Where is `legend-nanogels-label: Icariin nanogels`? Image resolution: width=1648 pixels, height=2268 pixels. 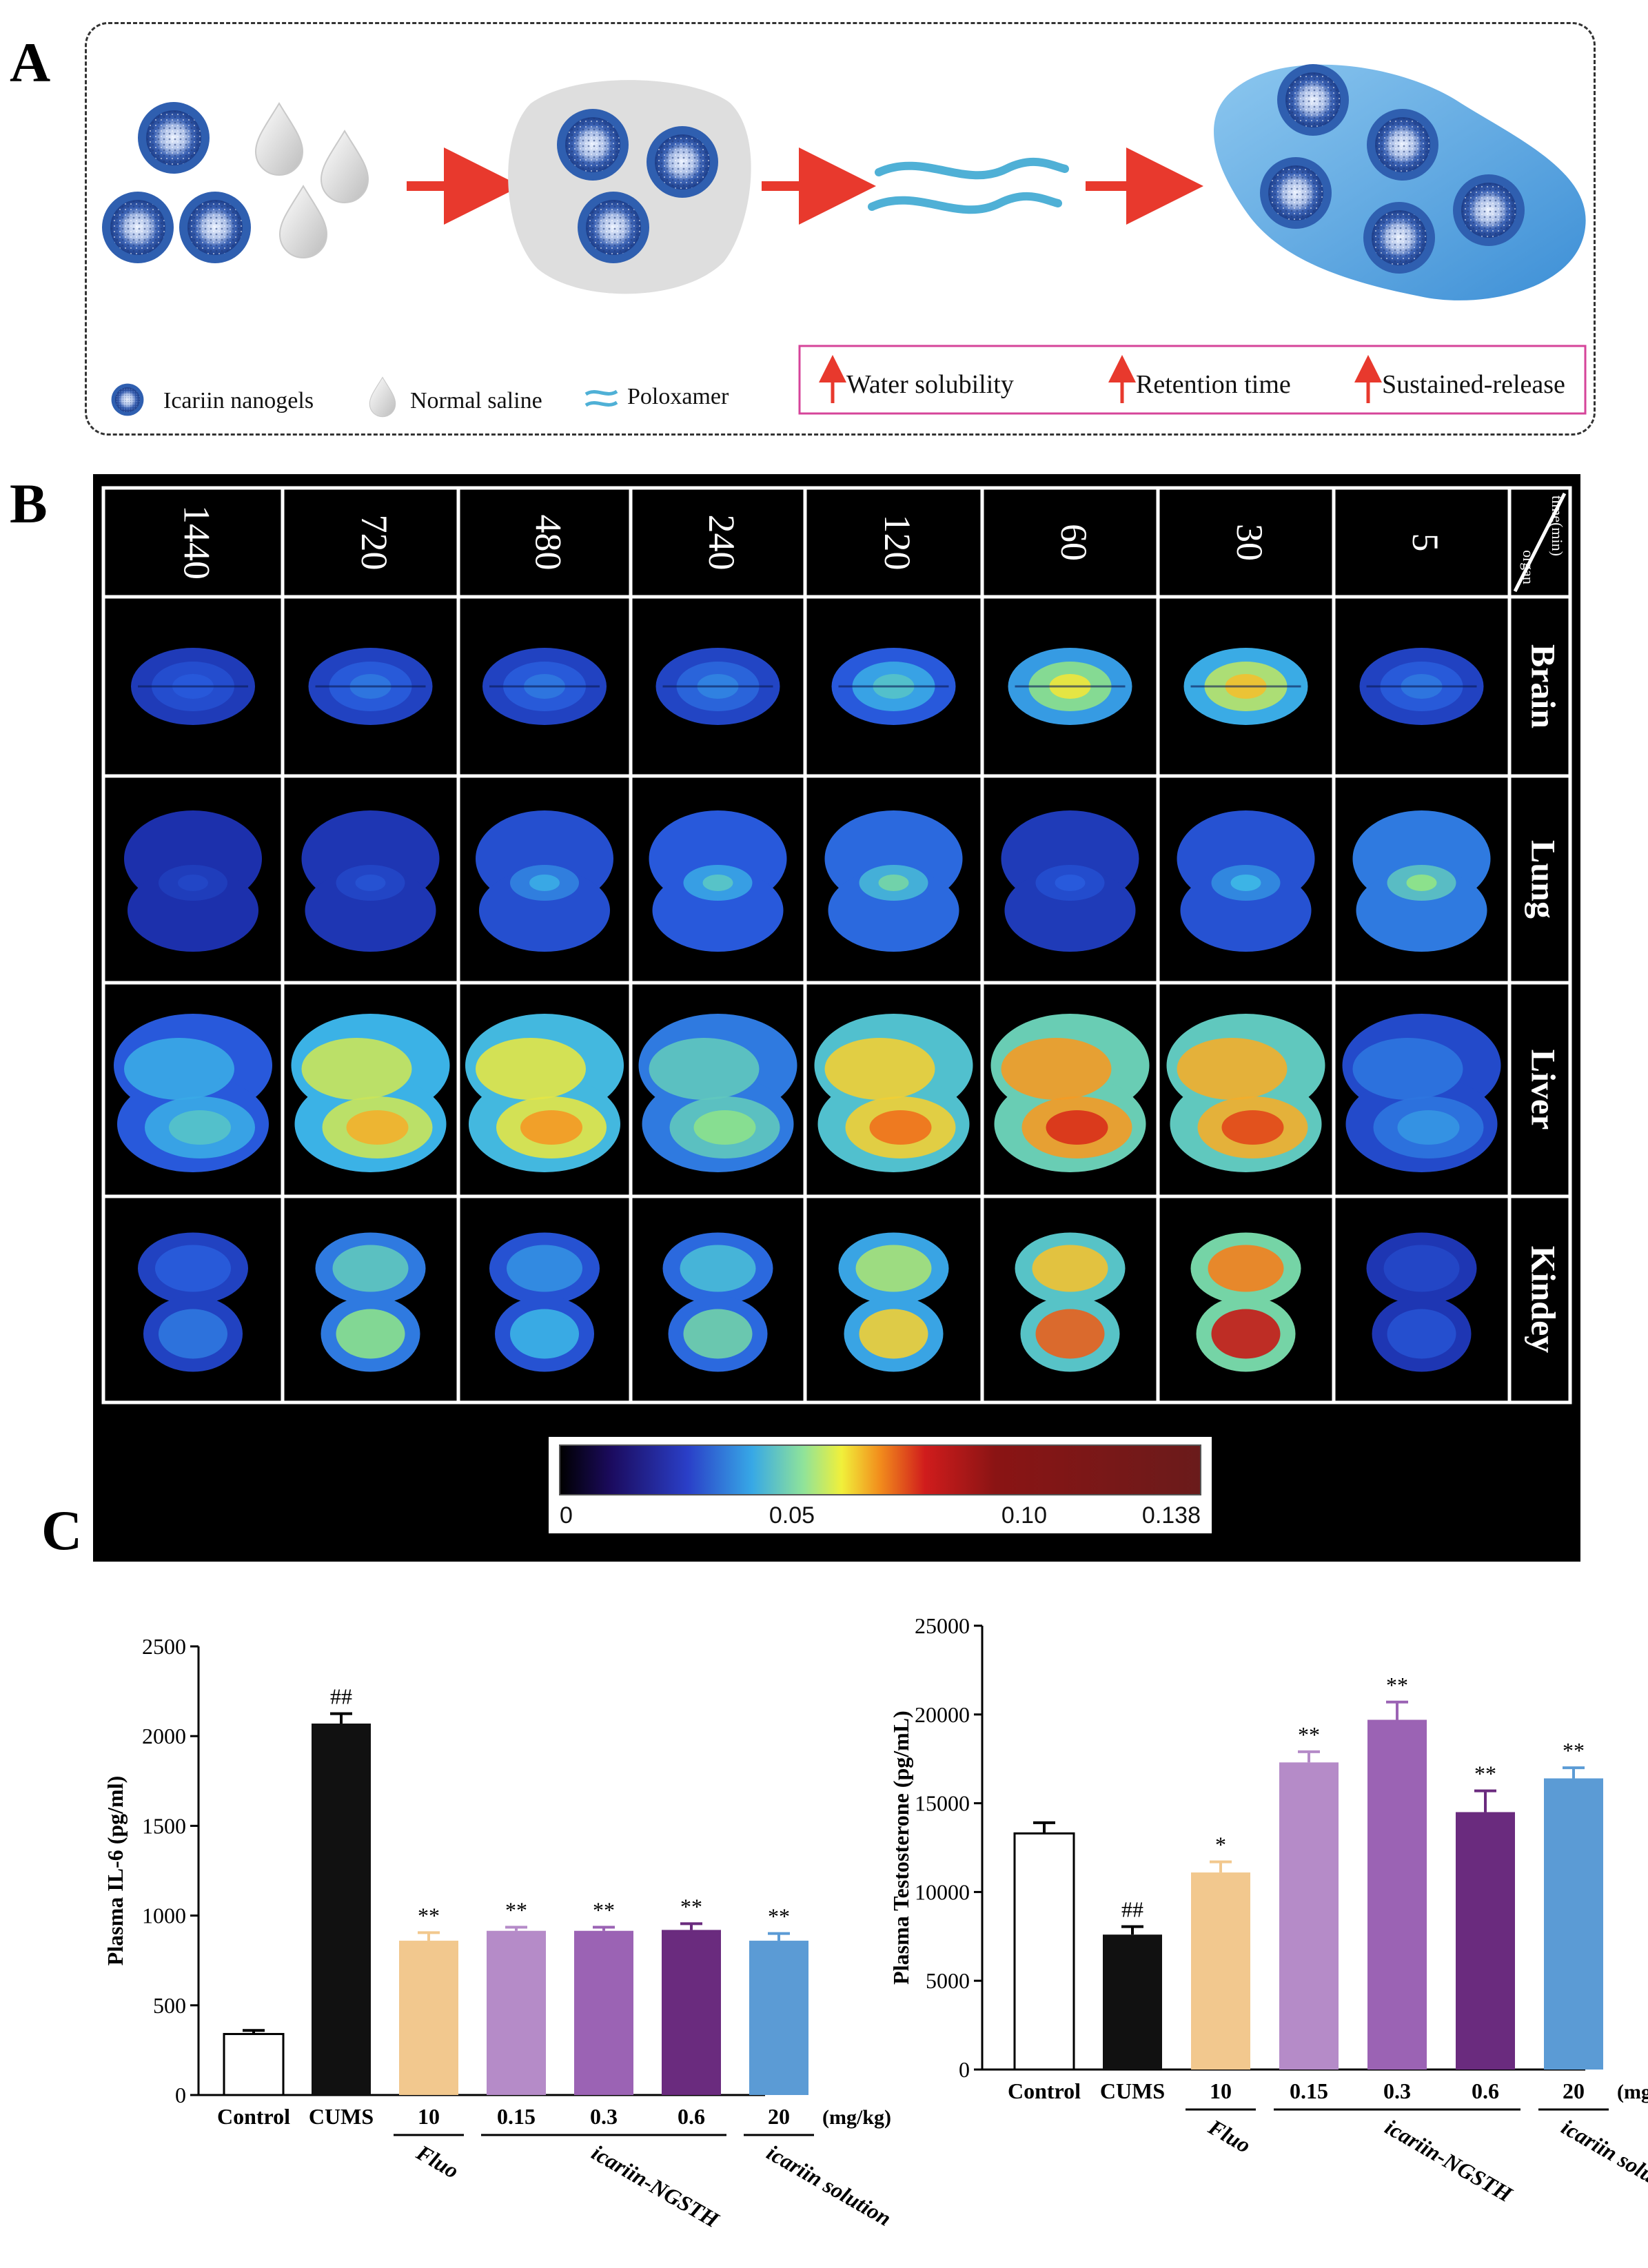 legend-nanogels-label: Icariin nanogels is located at coordinates (239, 400).